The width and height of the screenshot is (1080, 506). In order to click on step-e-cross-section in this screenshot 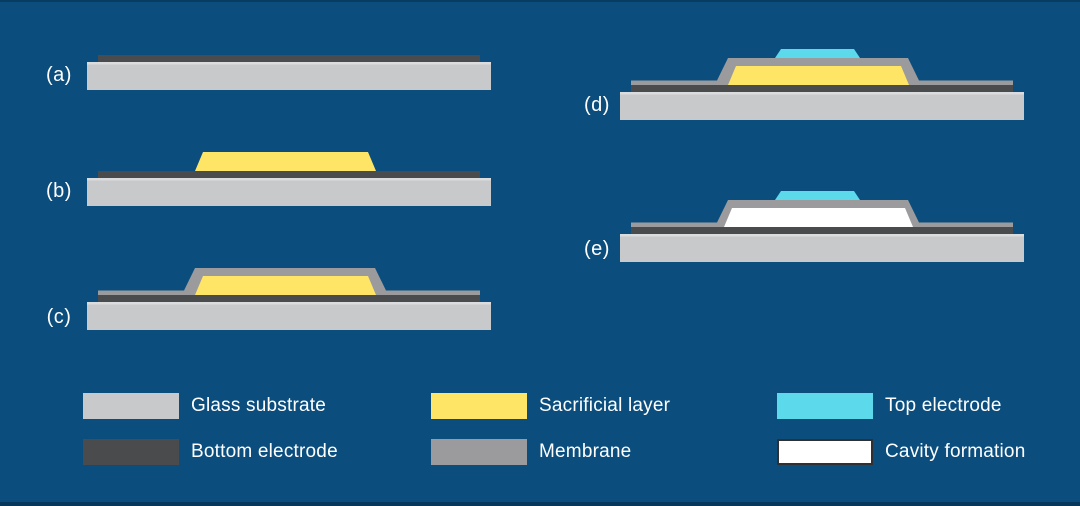, I will do `click(822, 226)`.